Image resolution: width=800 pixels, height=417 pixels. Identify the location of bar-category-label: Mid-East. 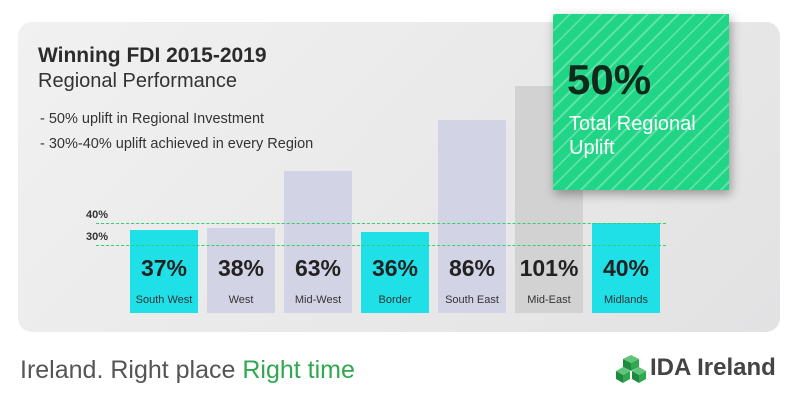
(549, 300).